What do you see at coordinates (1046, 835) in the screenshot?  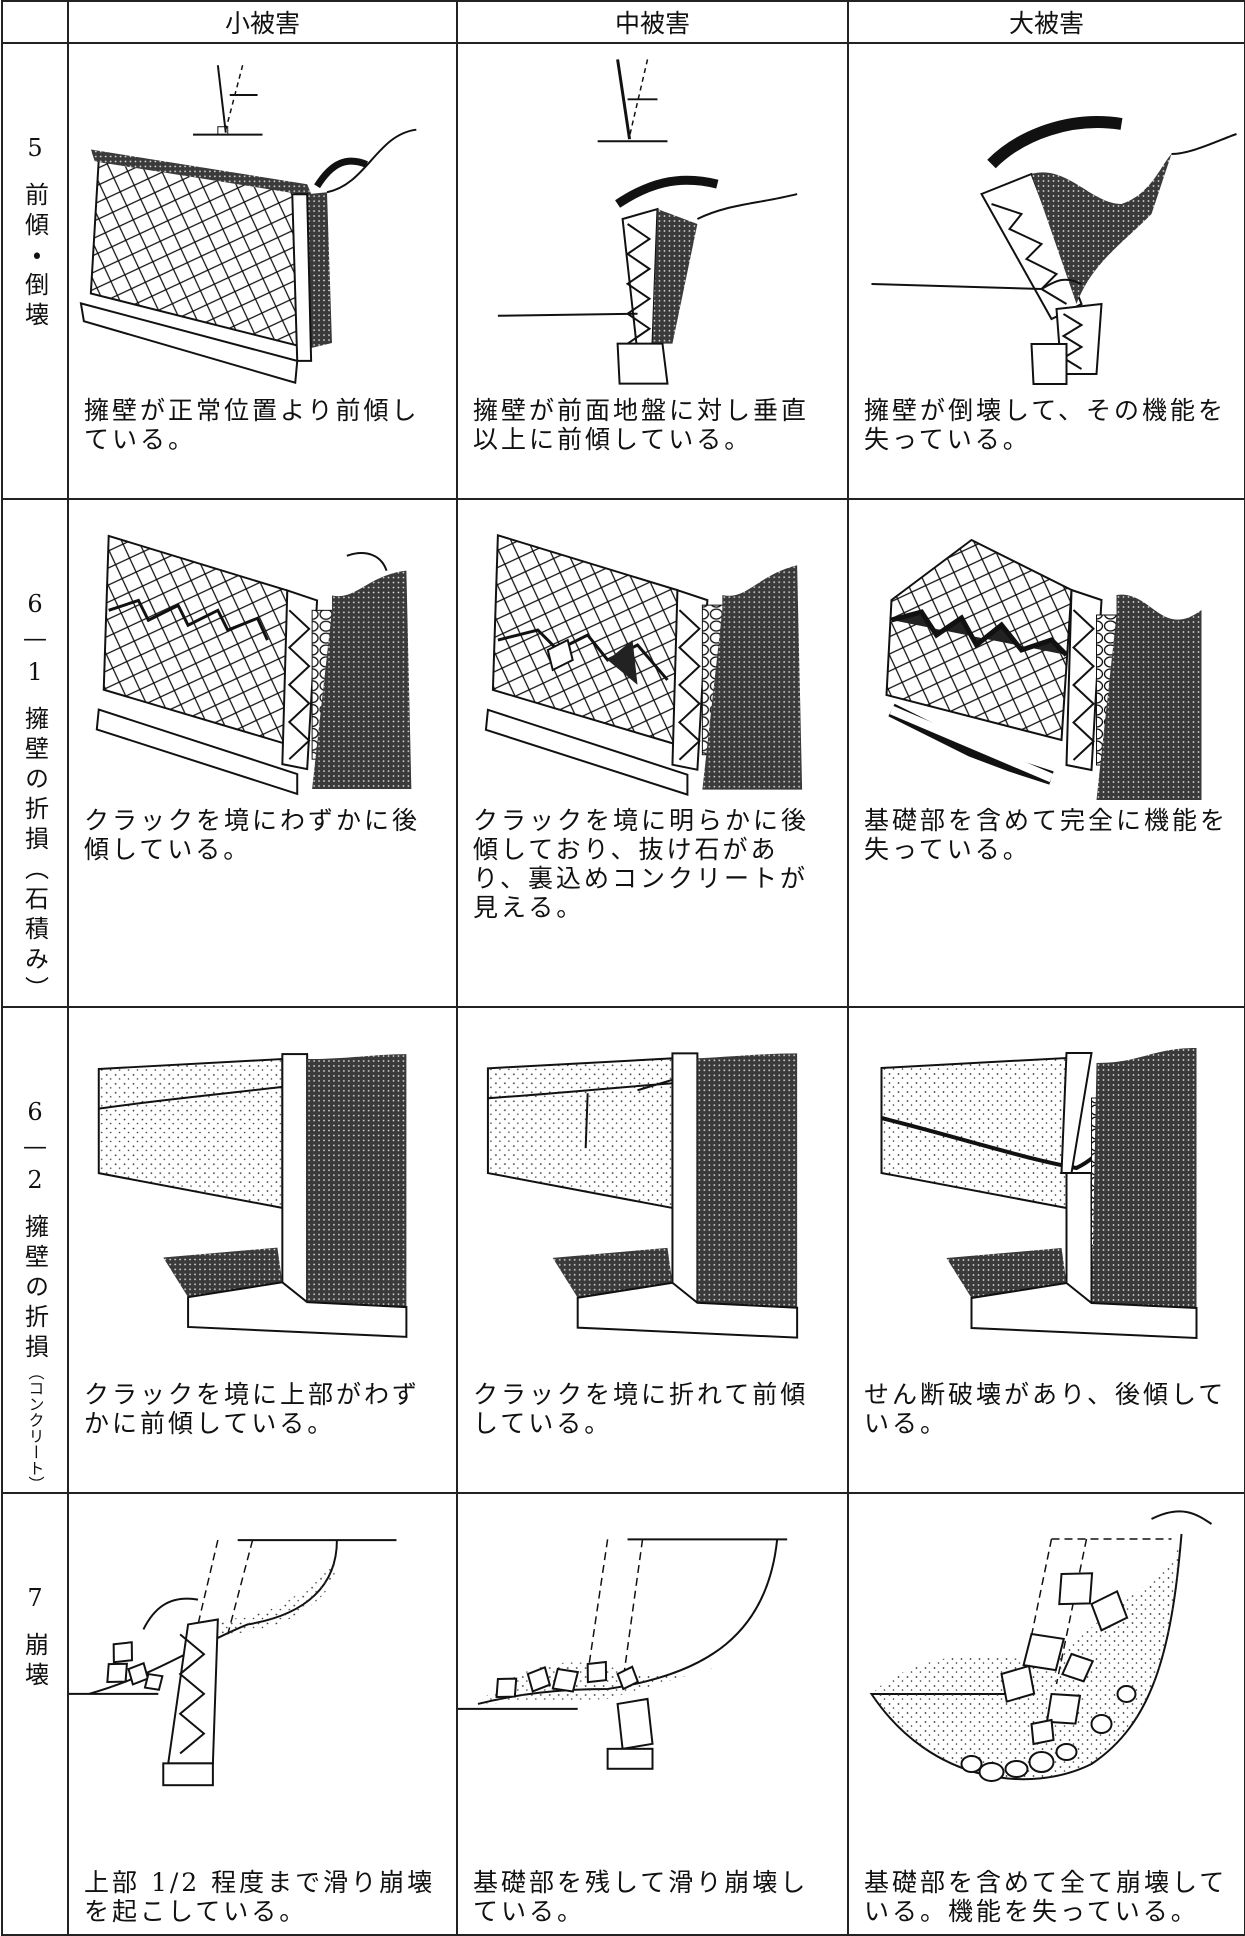 I see `damage-description: 基礎部を含めて完全に機能を失っている。` at bounding box center [1046, 835].